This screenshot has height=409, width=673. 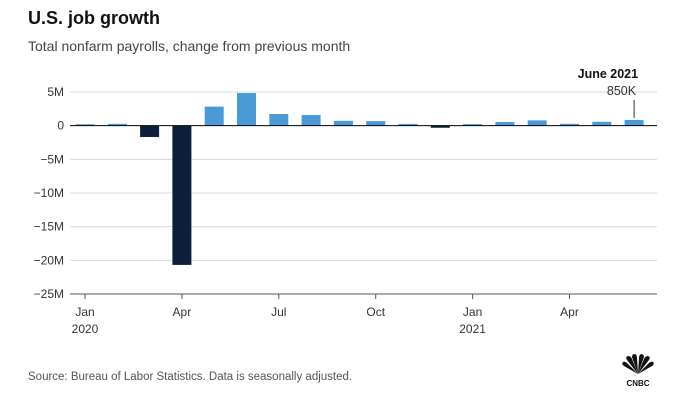 I want to click on y-axis-ticks: 5M 0 −5M −10M −15M −20M −25M, so click(x=49, y=193).